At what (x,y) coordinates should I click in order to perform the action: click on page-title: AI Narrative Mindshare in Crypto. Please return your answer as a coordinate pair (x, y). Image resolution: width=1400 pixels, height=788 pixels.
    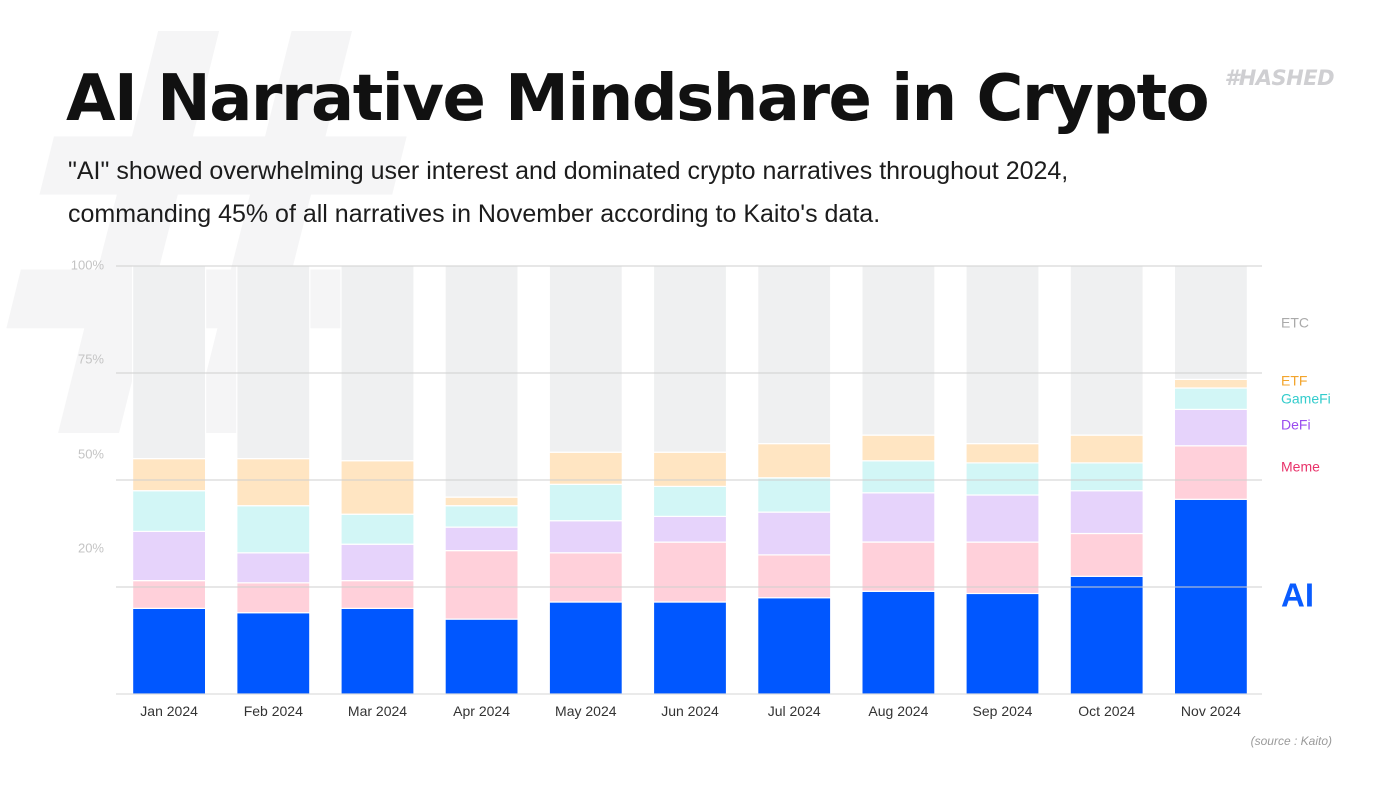
    Looking at the image, I should click on (638, 99).